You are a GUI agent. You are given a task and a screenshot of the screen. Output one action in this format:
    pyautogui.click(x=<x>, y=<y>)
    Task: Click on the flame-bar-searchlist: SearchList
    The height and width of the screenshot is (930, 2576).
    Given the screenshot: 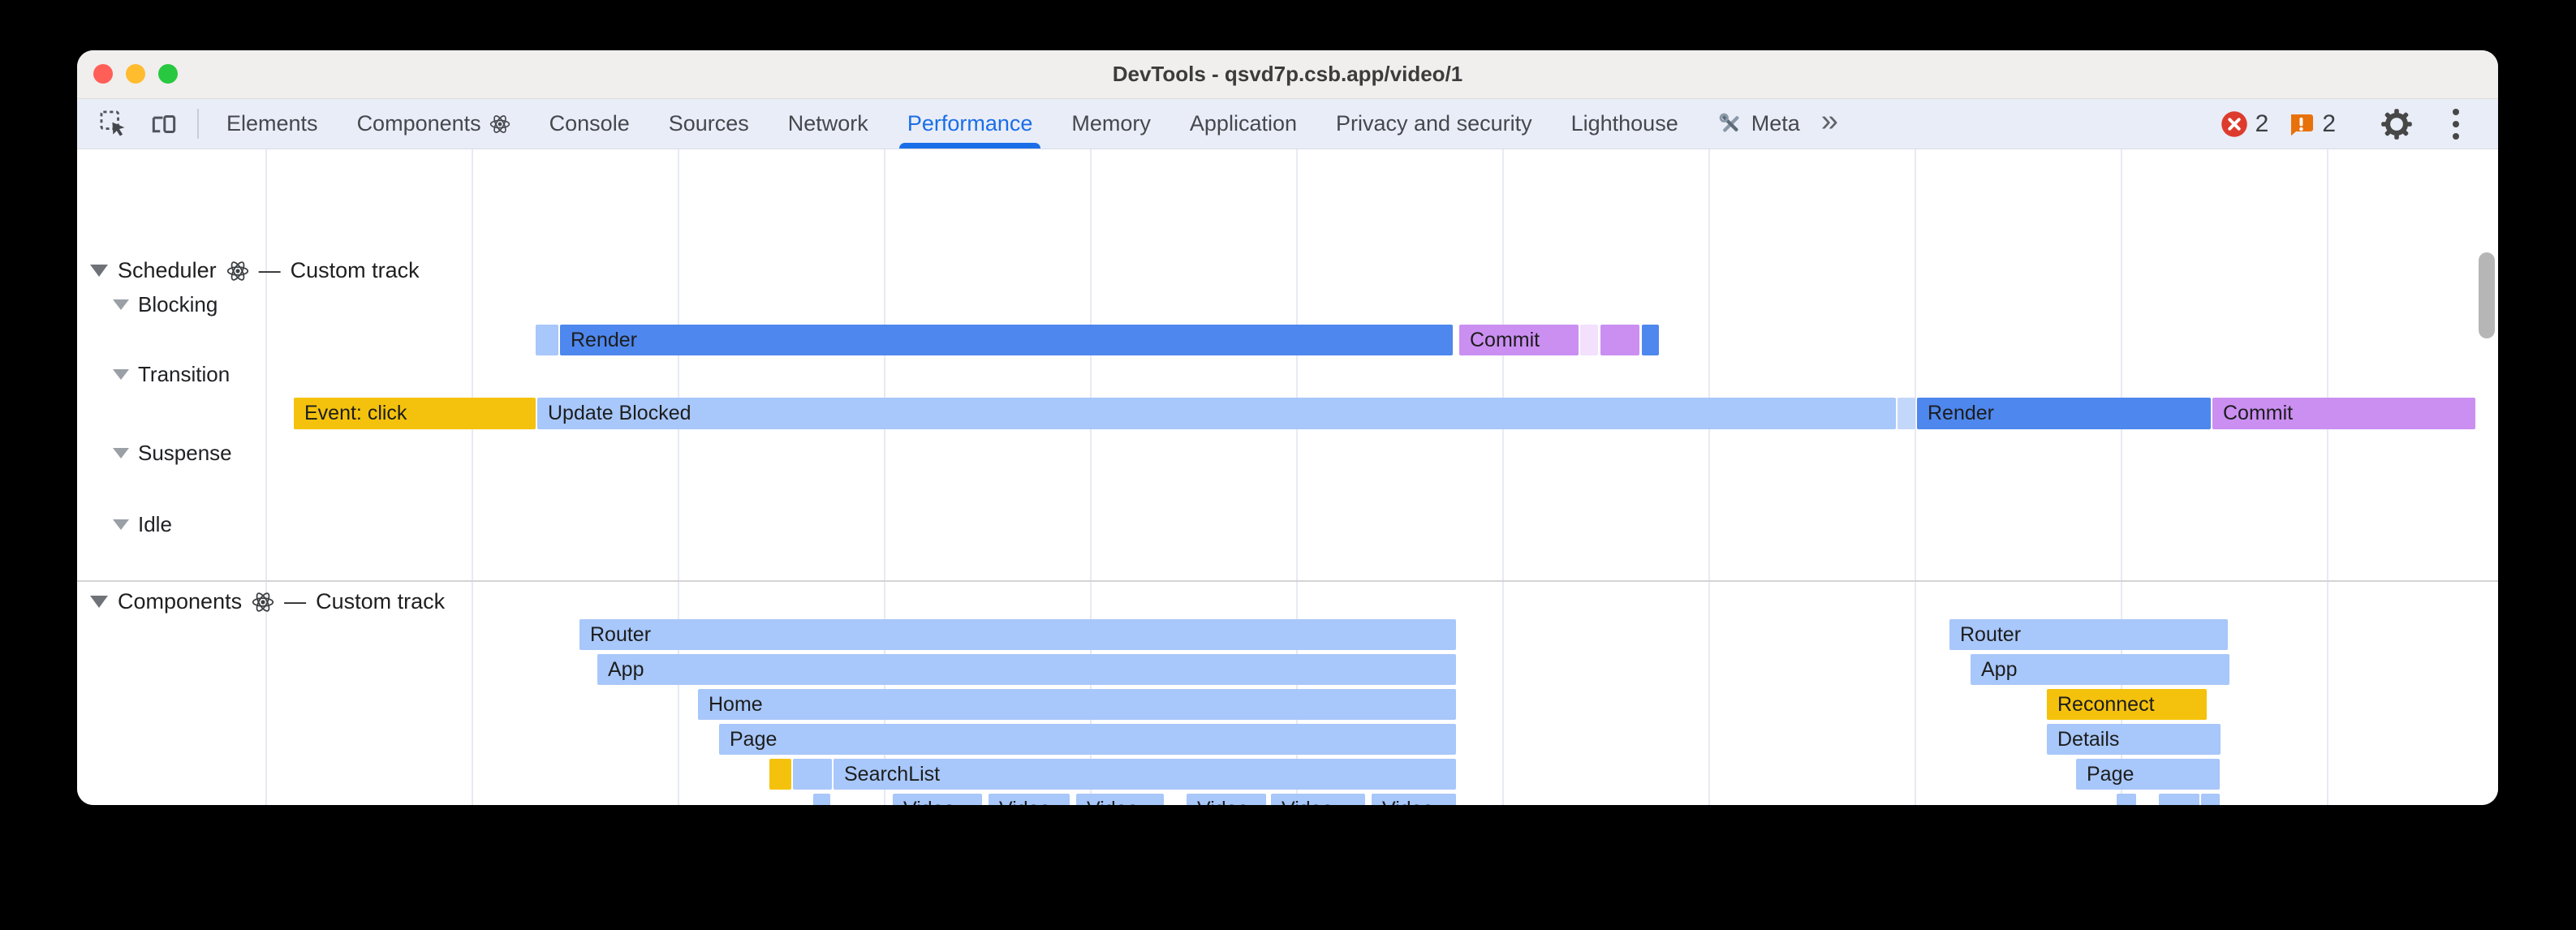 What is the action you would take?
    pyautogui.click(x=1145, y=774)
    